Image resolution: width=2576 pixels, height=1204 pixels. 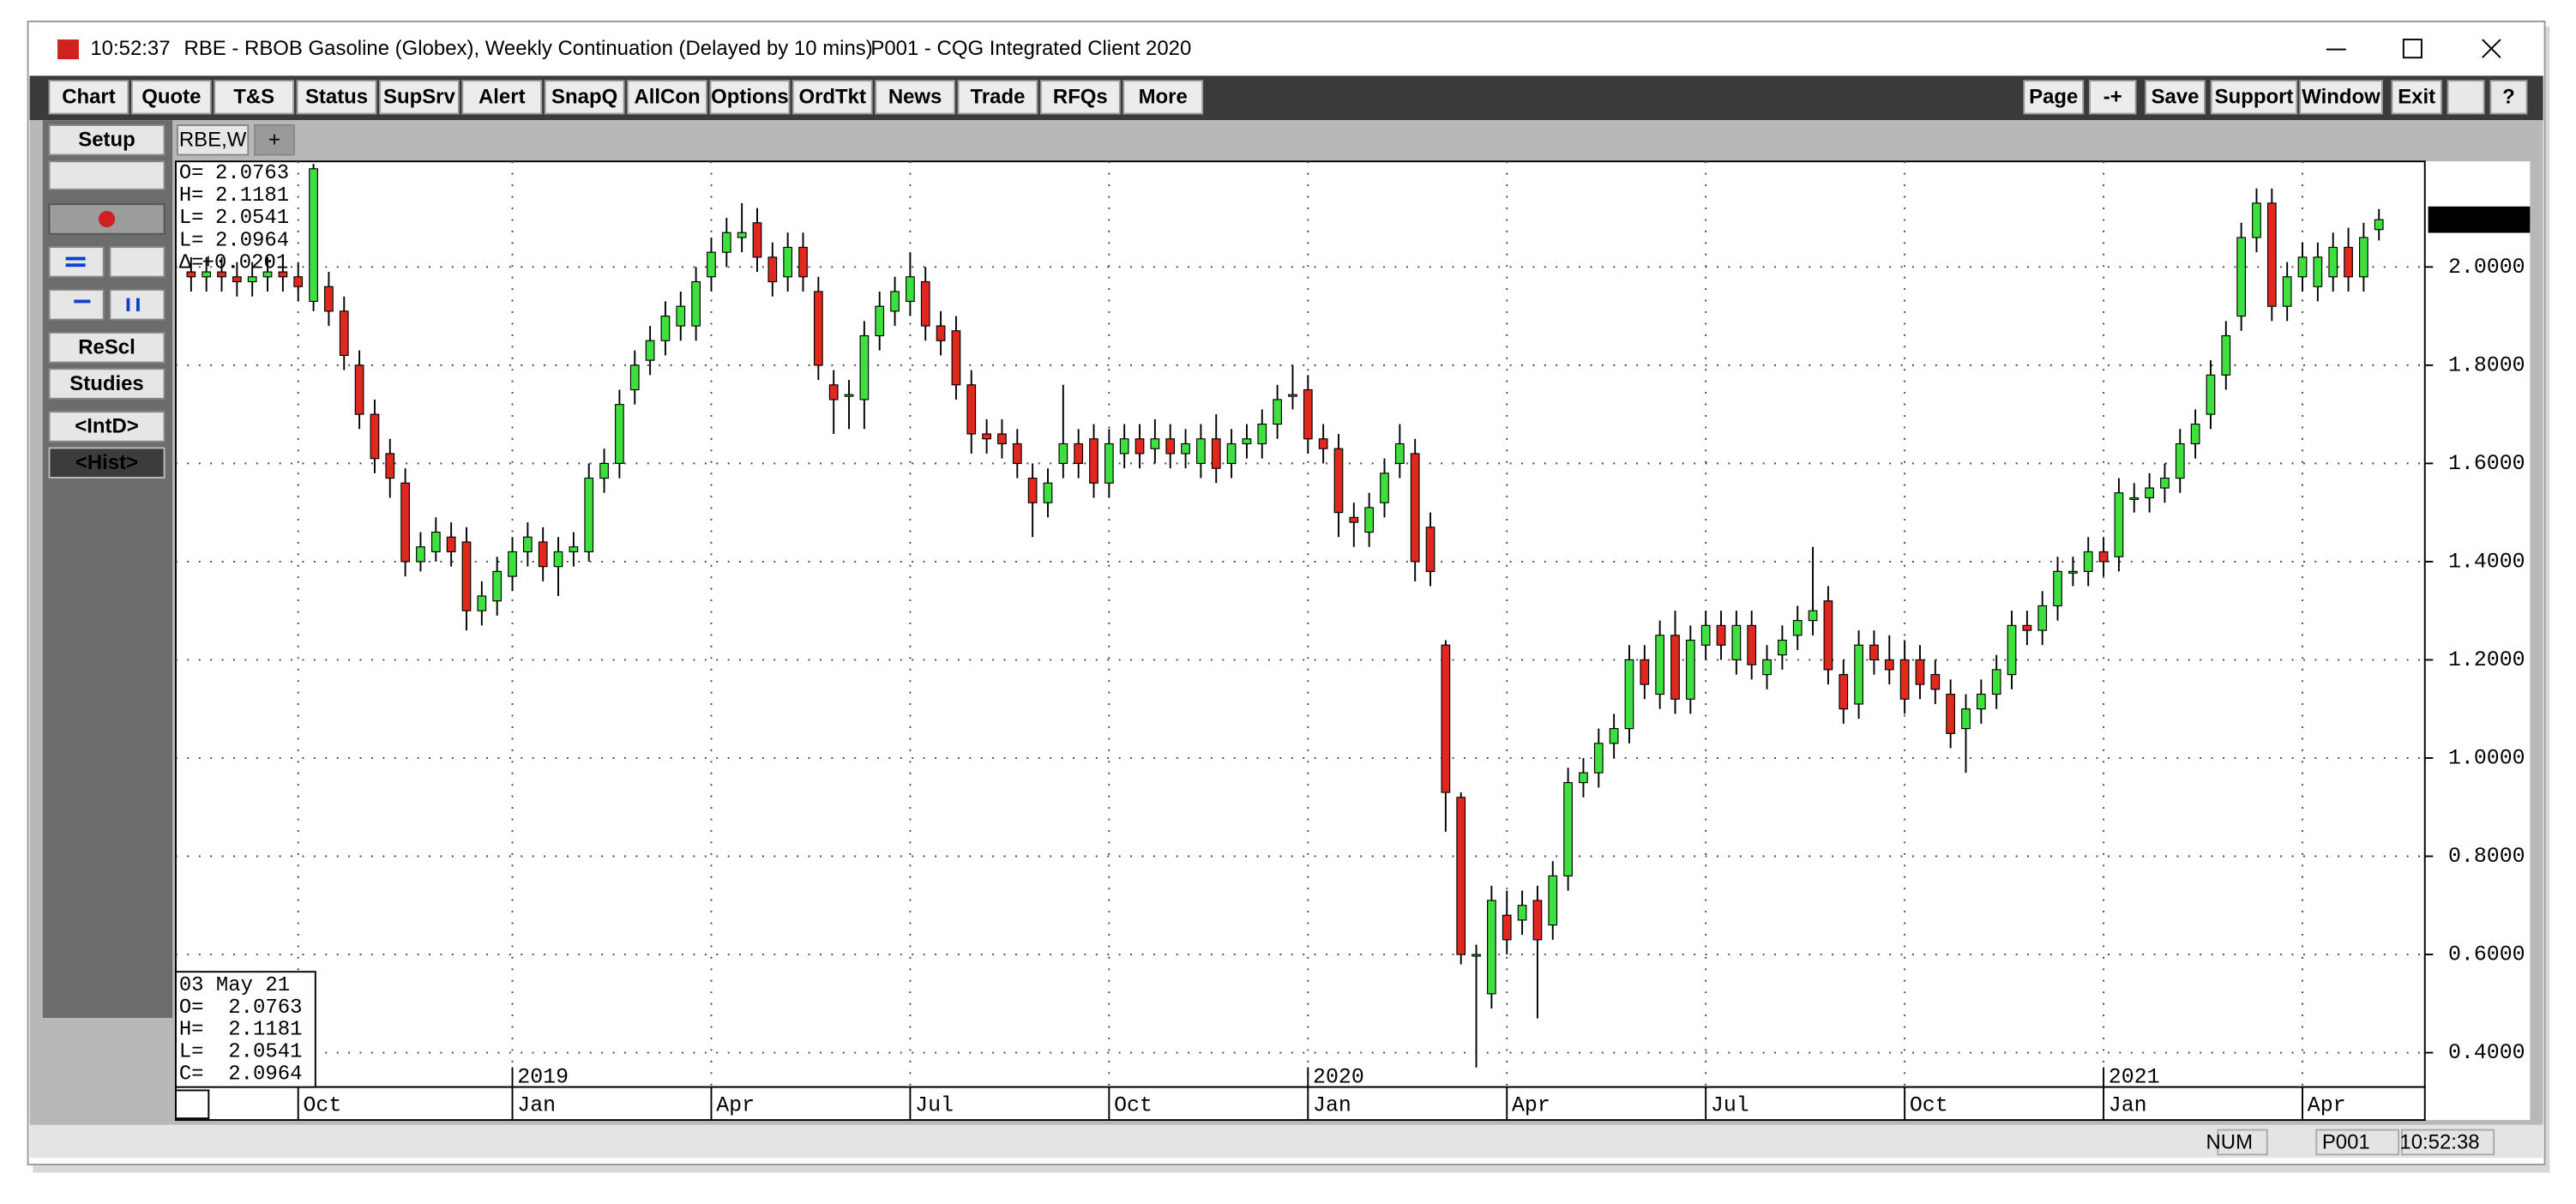 What do you see at coordinates (2230, 1141) in the screenshot?
I see `status-text: NUM` at bounding box center [2230, 1141].